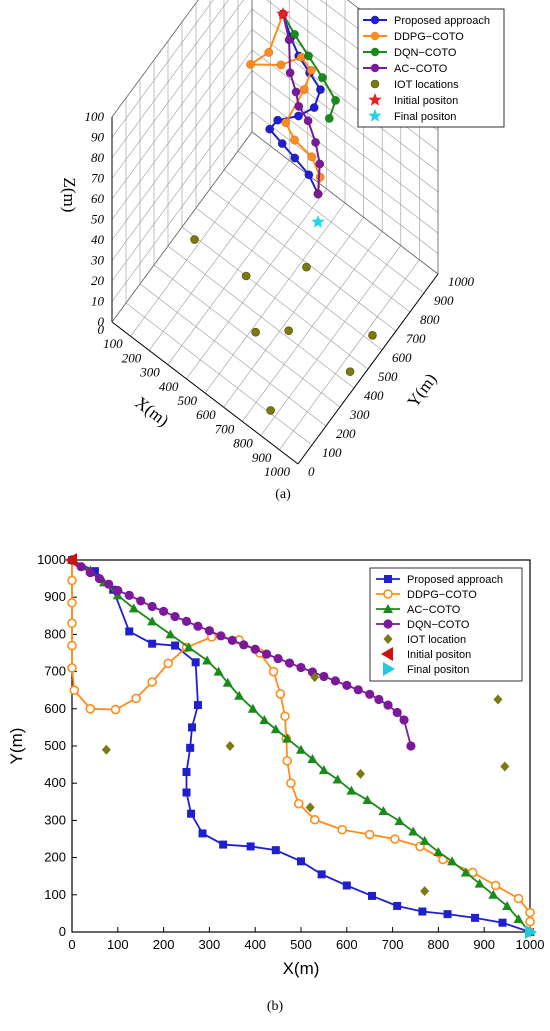 The width and height of the screenshot is (550, 1031). What do you see at coordinates (425, 53) in the screenshot?
I see `legend-label: DQN−COTO` at bounding box center [425, 53].